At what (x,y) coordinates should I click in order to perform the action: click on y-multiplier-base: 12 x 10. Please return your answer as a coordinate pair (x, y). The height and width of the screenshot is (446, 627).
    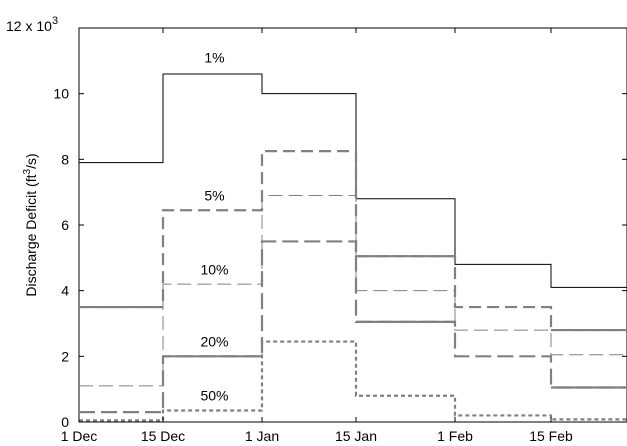
    Looking at the image, I should click on (29, 26).